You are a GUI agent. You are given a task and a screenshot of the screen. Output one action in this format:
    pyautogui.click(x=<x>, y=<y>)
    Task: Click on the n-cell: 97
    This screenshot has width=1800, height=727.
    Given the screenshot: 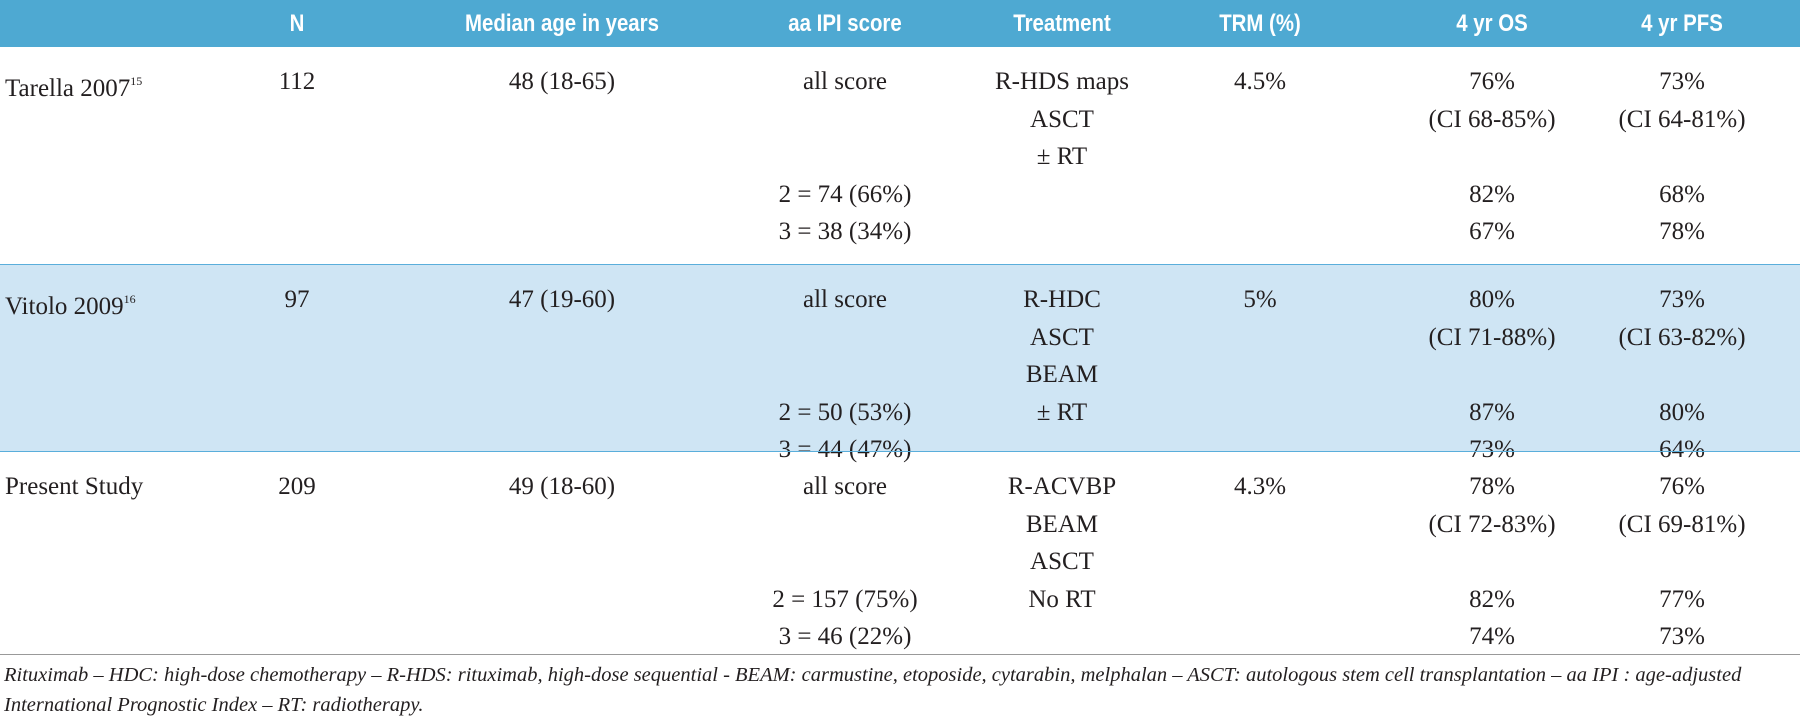 What is the action you would take?
    pyautogui.click(x=297, y=299)
    